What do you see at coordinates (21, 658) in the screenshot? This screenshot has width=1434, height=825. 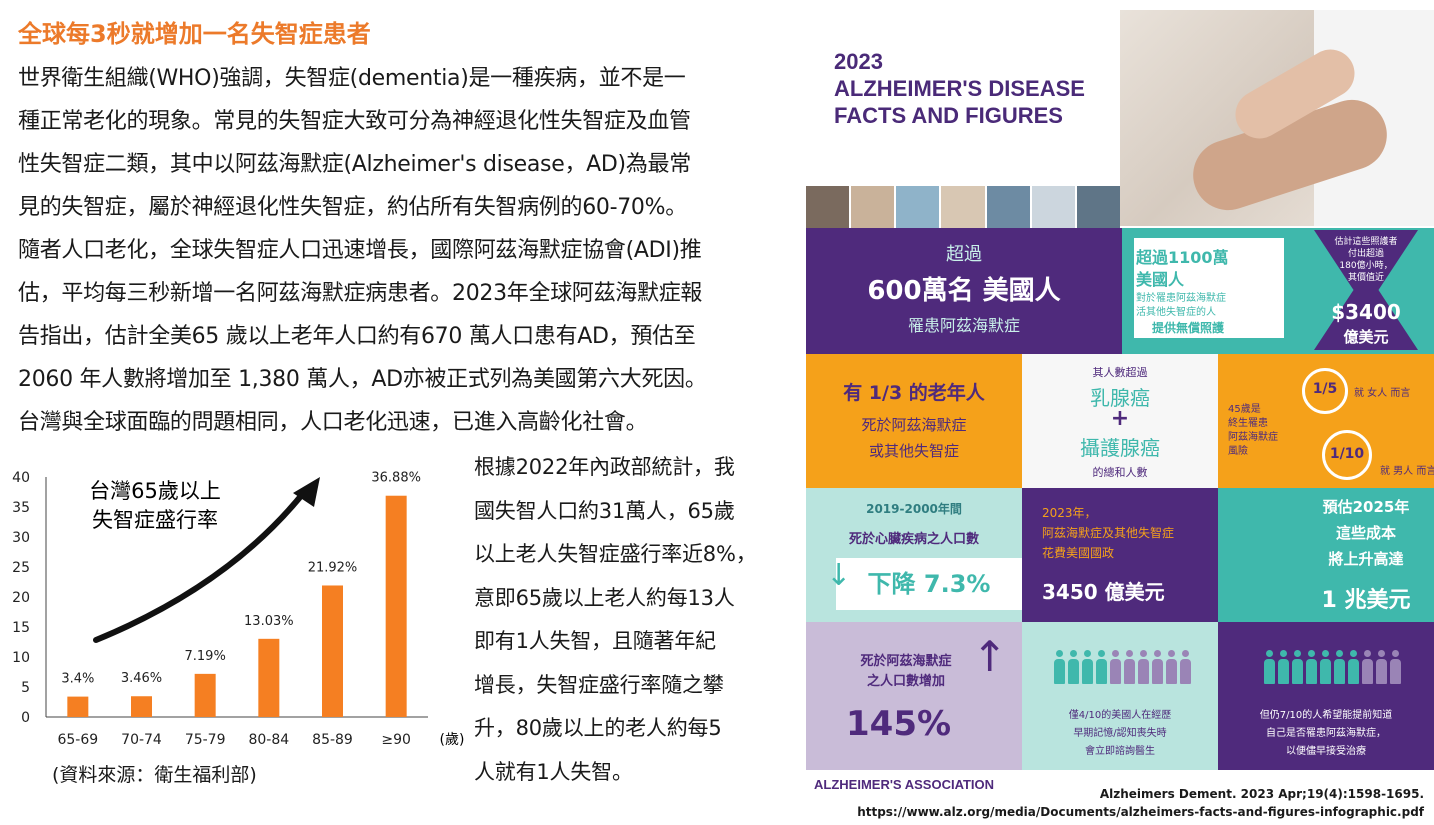 I see `y-tick-label: 10` at bounding box center [21, 658].